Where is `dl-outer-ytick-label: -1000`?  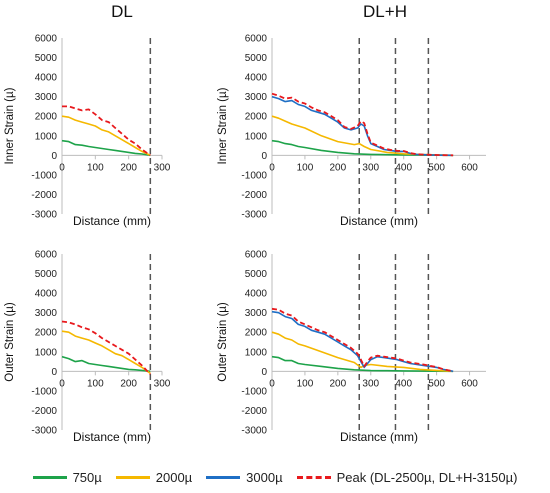
dl-outer-ytick-label: -1000 is located at coordinates (44, 391).